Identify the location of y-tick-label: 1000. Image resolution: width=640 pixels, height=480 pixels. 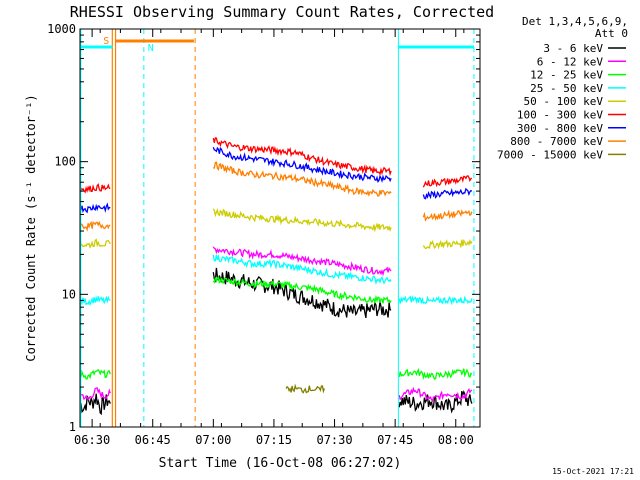
(61, 29).